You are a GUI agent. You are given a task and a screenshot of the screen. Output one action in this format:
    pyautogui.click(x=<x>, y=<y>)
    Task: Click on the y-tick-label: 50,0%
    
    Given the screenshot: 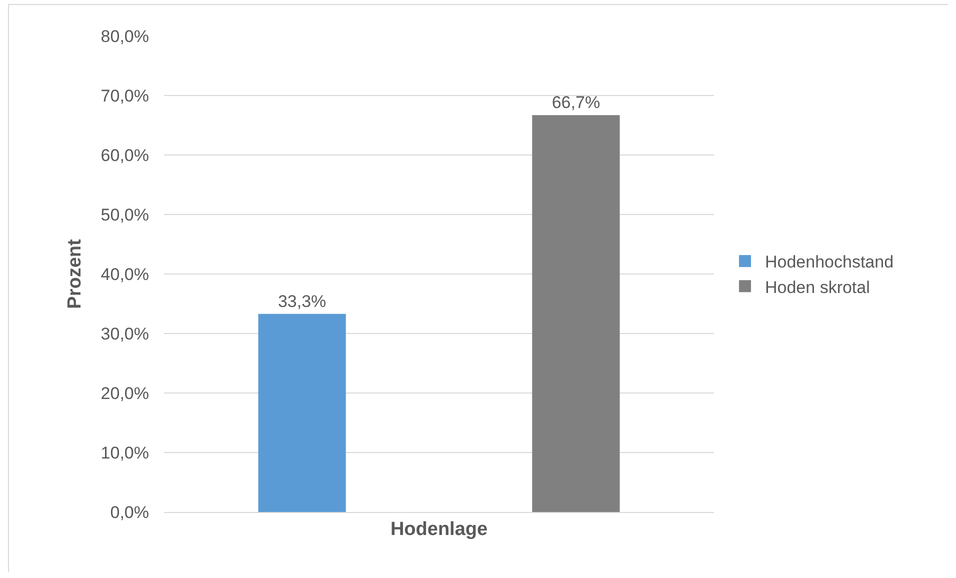 What is the action you would take?
    pyautogui.click(x=124, y=214)
    